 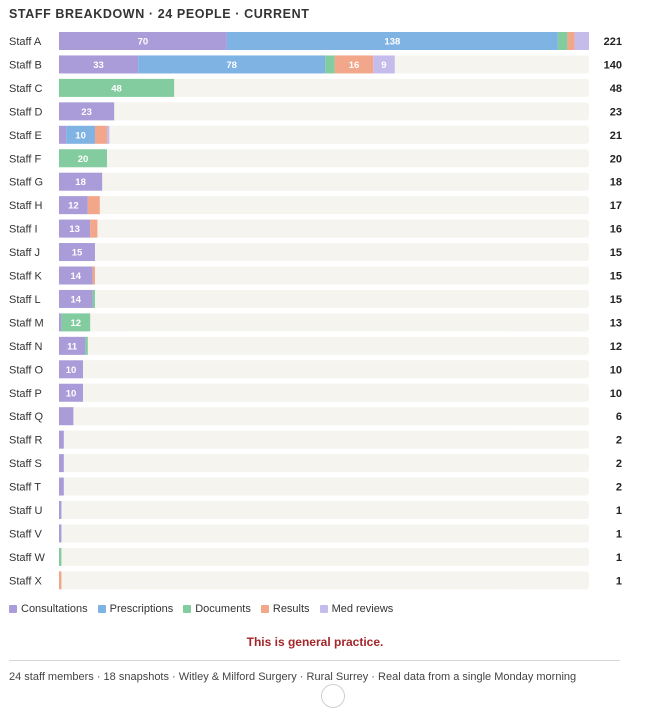 I want to click on legend-swatch-prescriptions, so click(x=101, y=609).